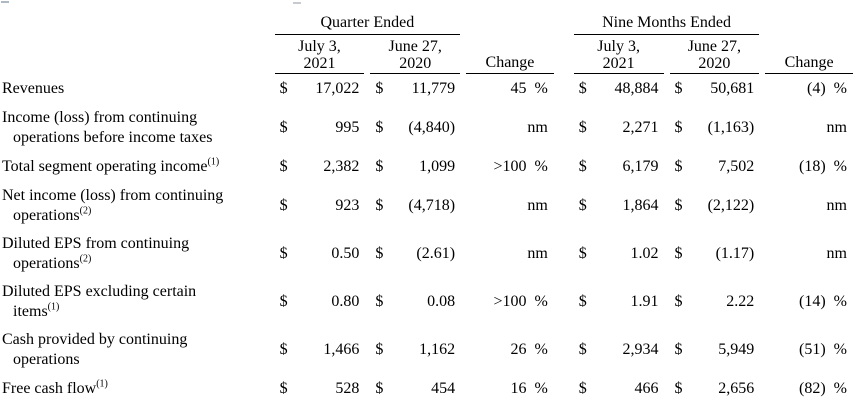 Image resolution: width=859 pixels, height=407 pixels. Describe the element at coordinates (618, 46) in the screenshot. I see `date-line: July 3,` at that location.